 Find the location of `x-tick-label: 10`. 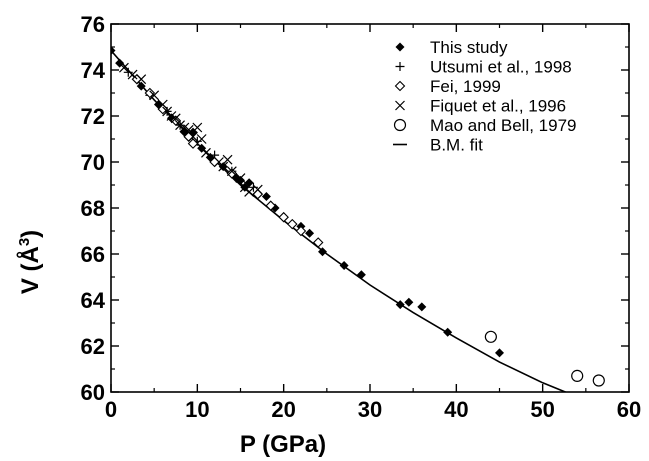

x-tick-label: 10 is located at coordinates (197, 409).